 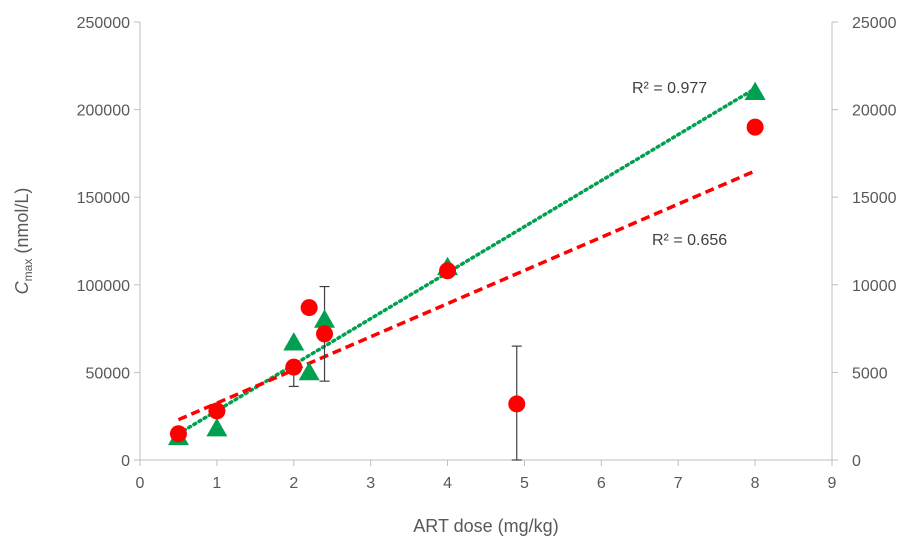 I want to click on x-tick-label: 7, so click(x=678, y=483).